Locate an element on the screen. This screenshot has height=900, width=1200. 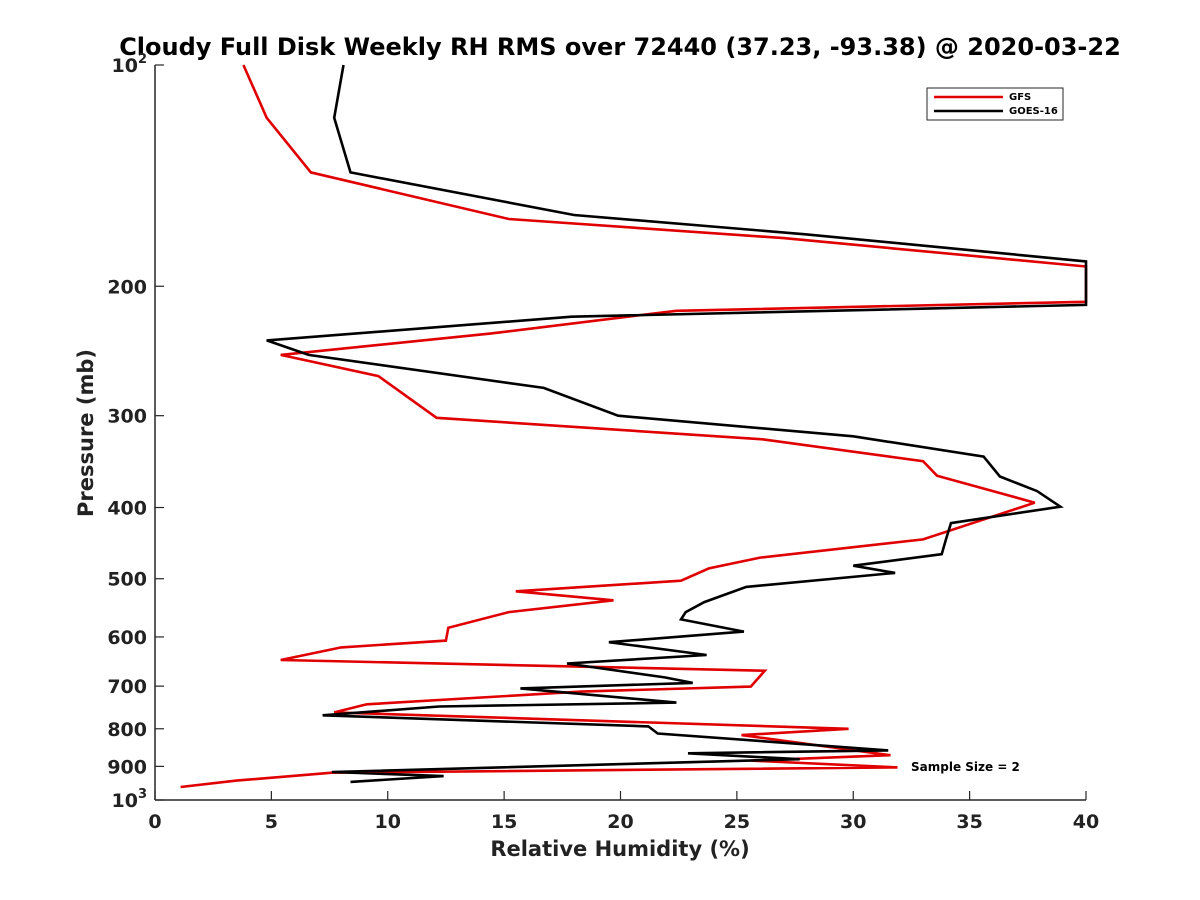
y-tick-label: 200 is located at coordinates (127, 287).